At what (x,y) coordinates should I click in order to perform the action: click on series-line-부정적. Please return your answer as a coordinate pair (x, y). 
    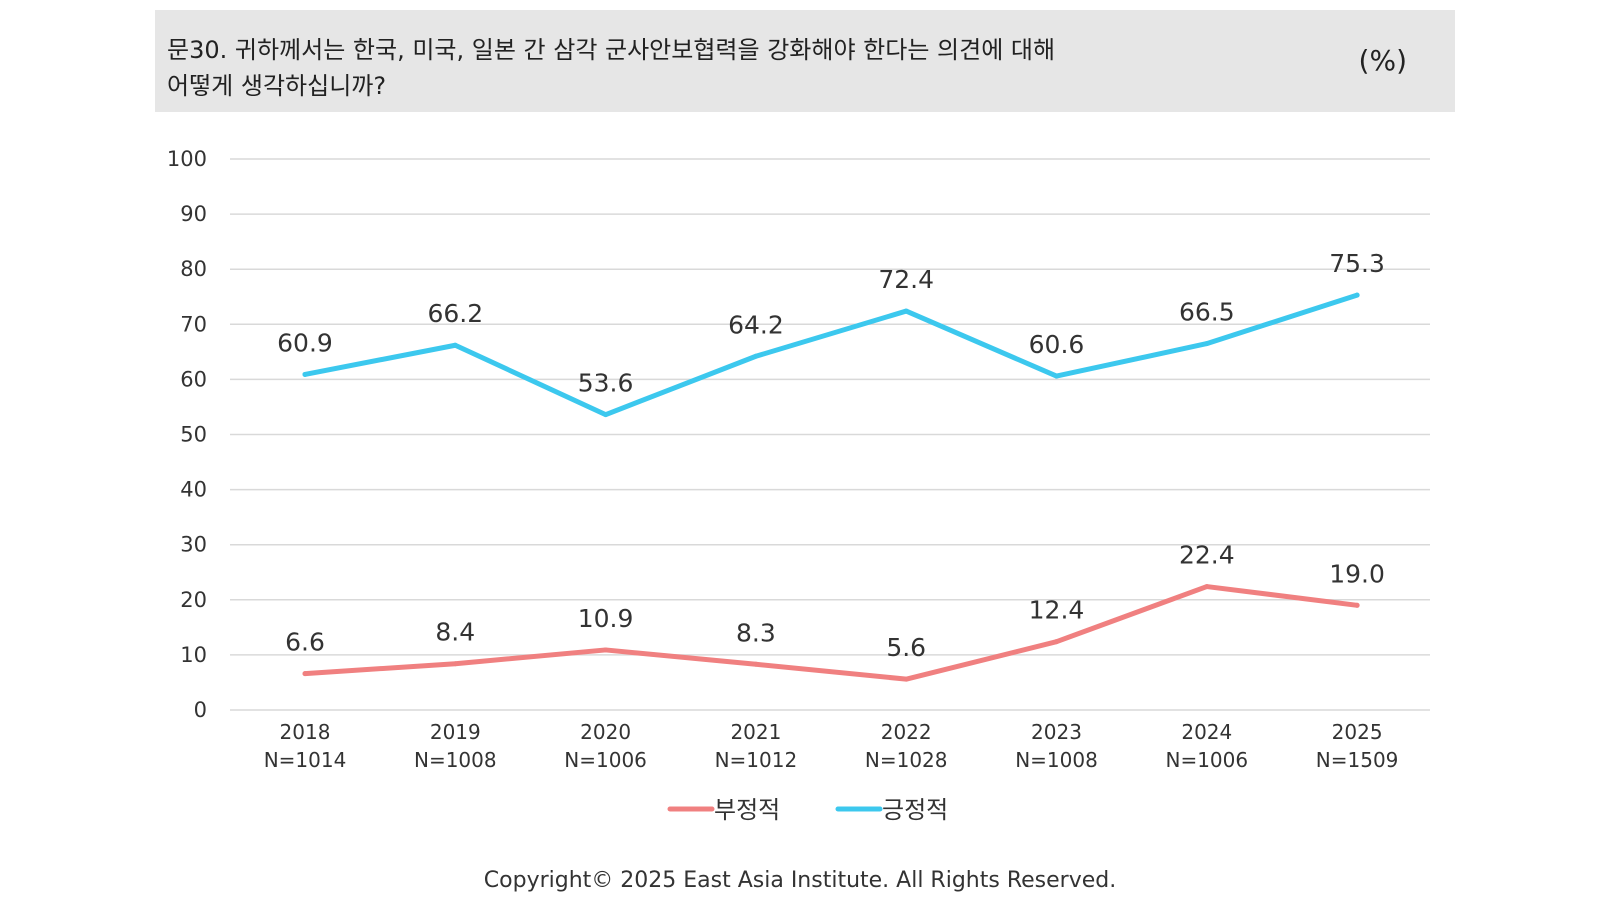
    Looking at the image, I should click on (831, 633).